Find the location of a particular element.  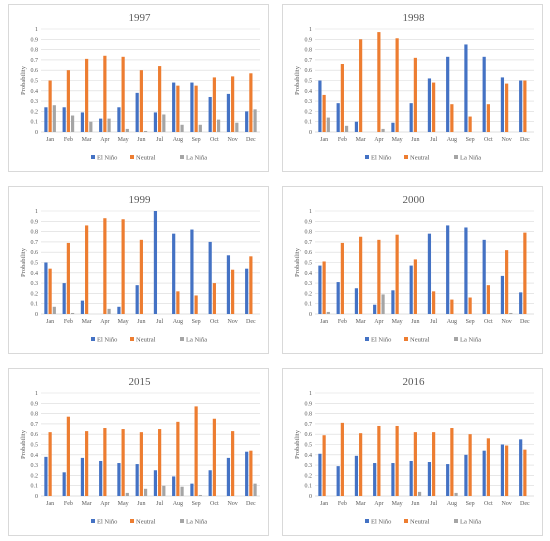

x-tick-label: Nov is located at coordinates (232, 140).